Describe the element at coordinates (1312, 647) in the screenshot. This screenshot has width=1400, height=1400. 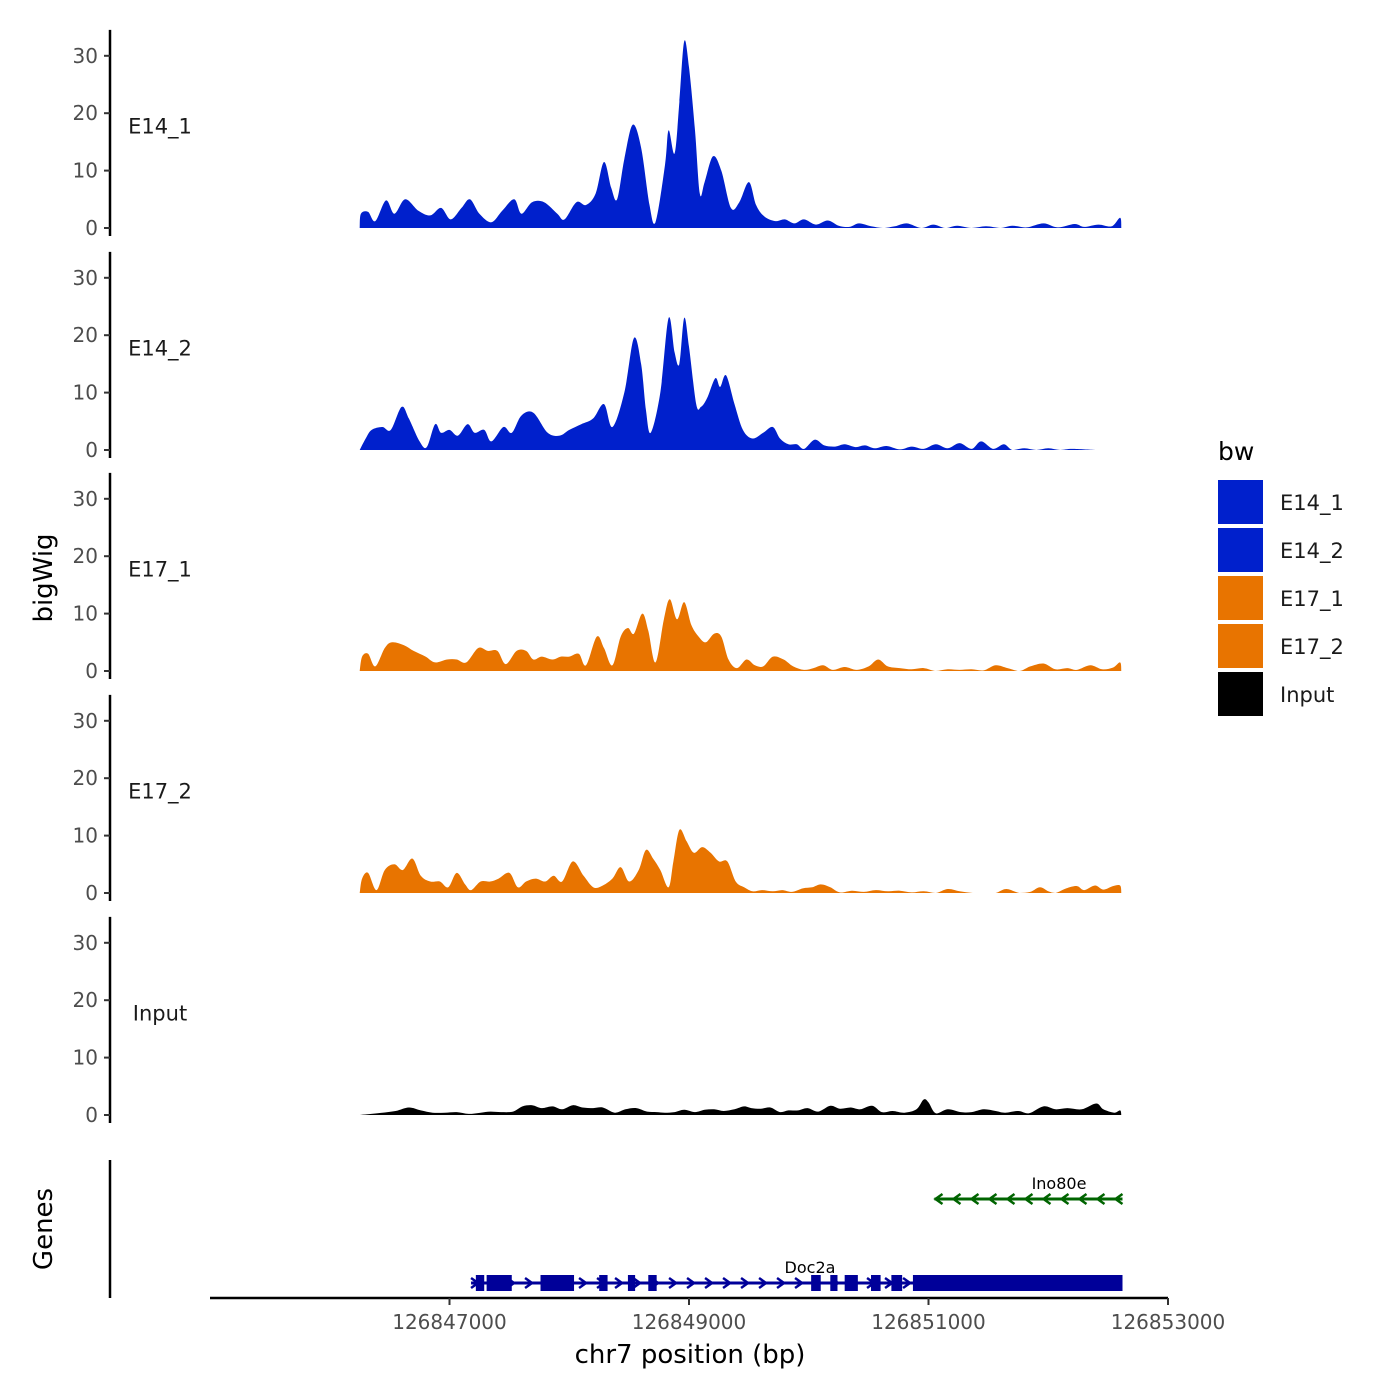
I see `legend-label: E17_2` at that location.